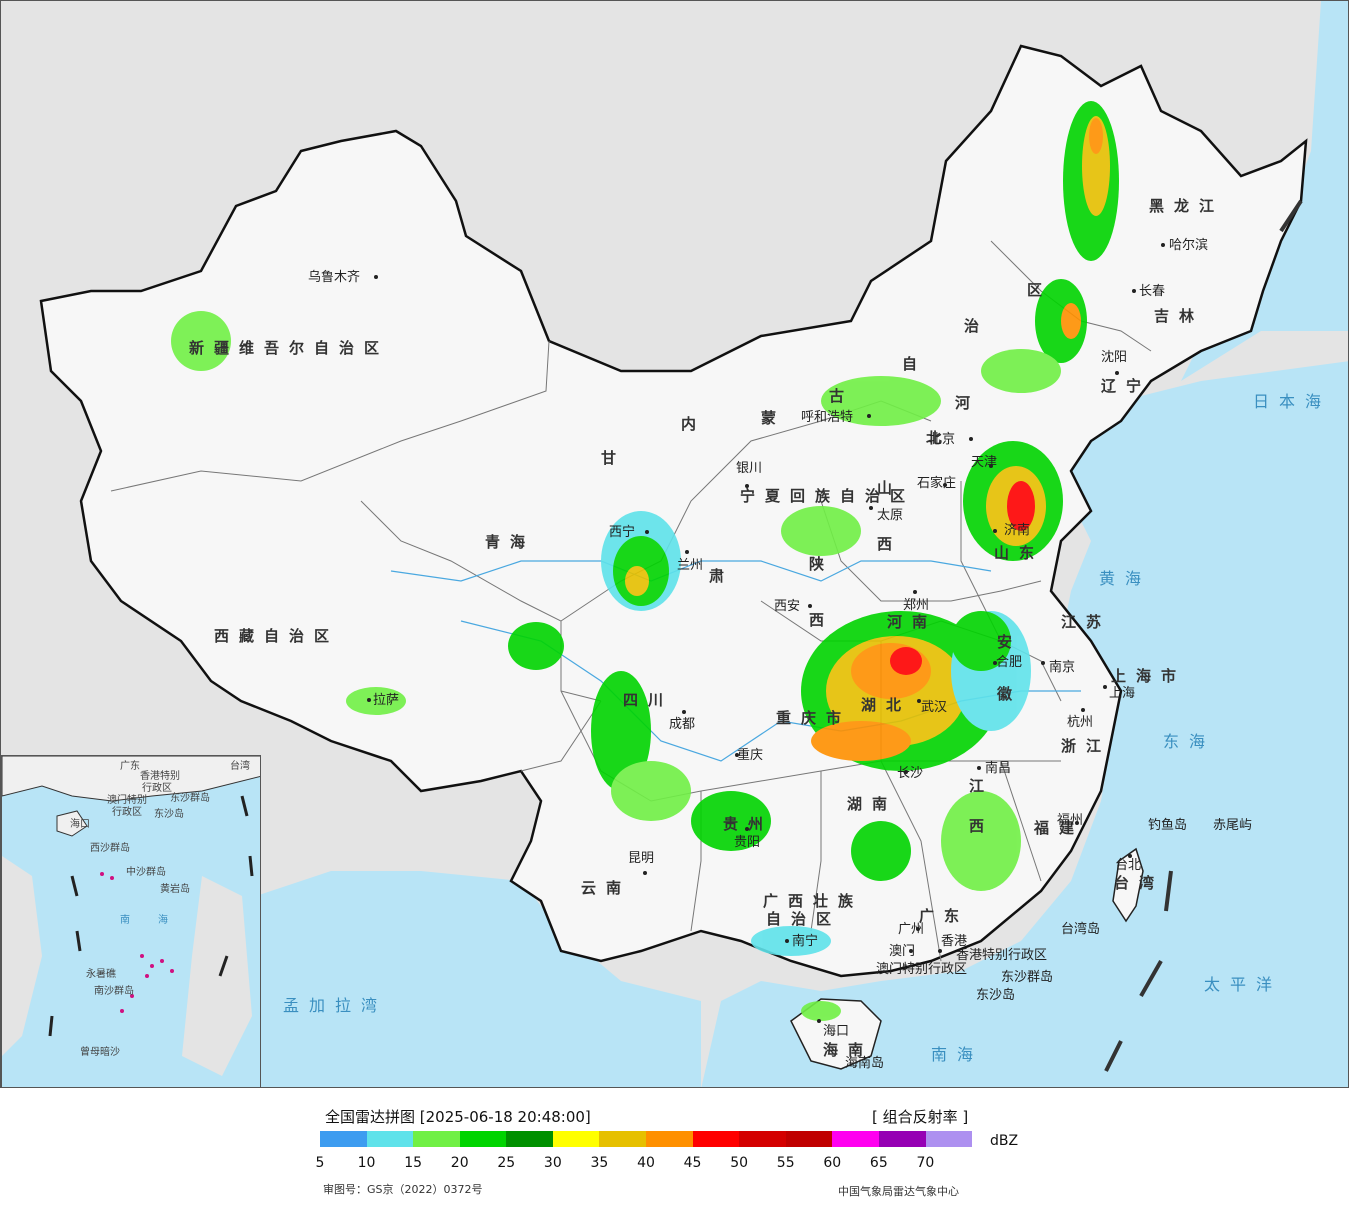 Image resolution: width=1349 pixels, height=1208 pixels. I want to click on province-label: 古, so click(842, 396).